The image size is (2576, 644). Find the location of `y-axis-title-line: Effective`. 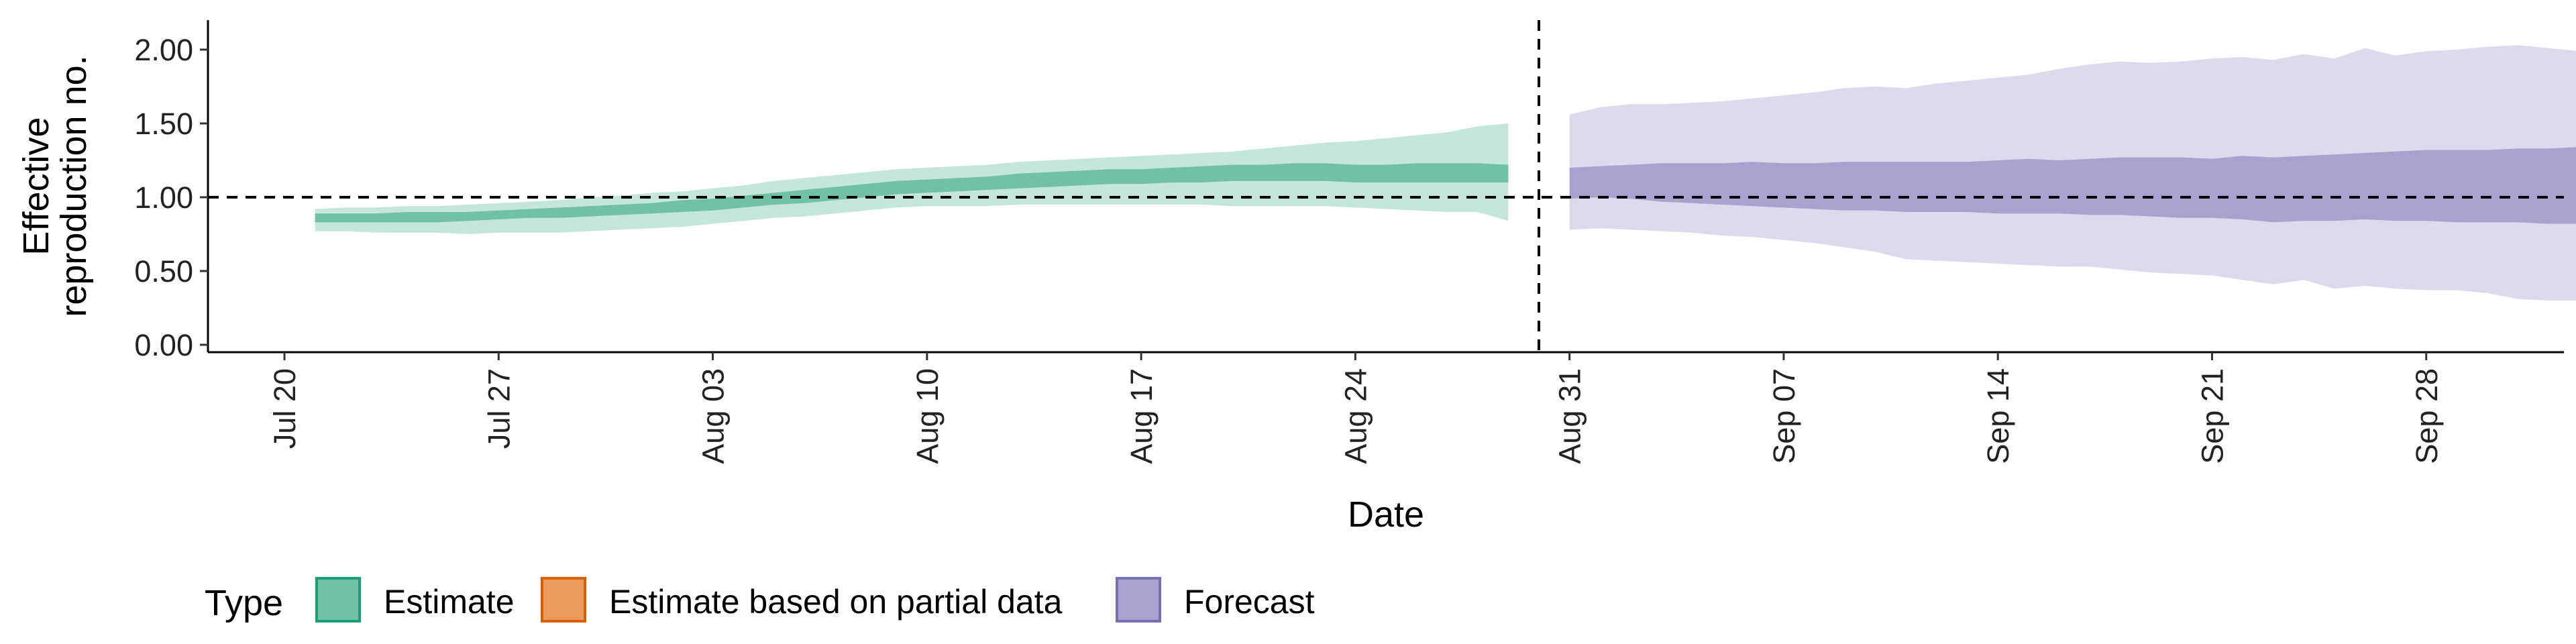

y-axis-title-line: Effective is located at coordinates (36, 186).